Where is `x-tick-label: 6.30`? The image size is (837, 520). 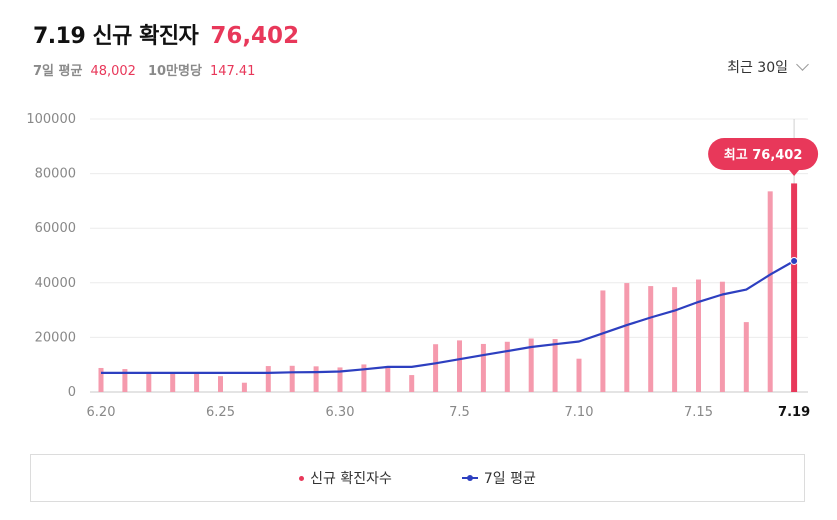 x-tick-label: 6.30 is located at coordinates (340, 412).